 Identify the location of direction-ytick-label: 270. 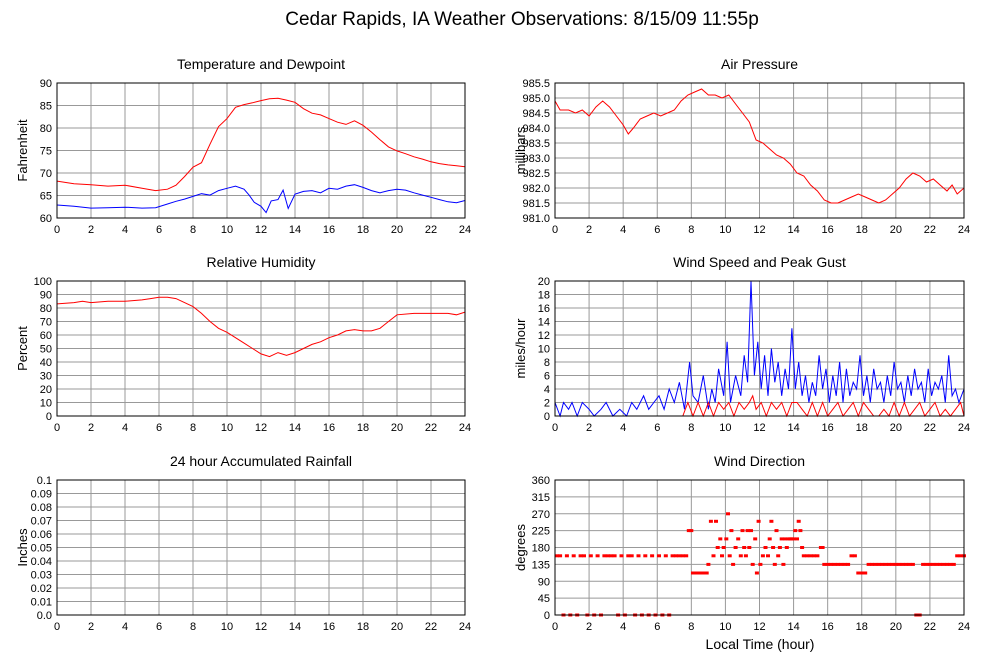
(541, 515).